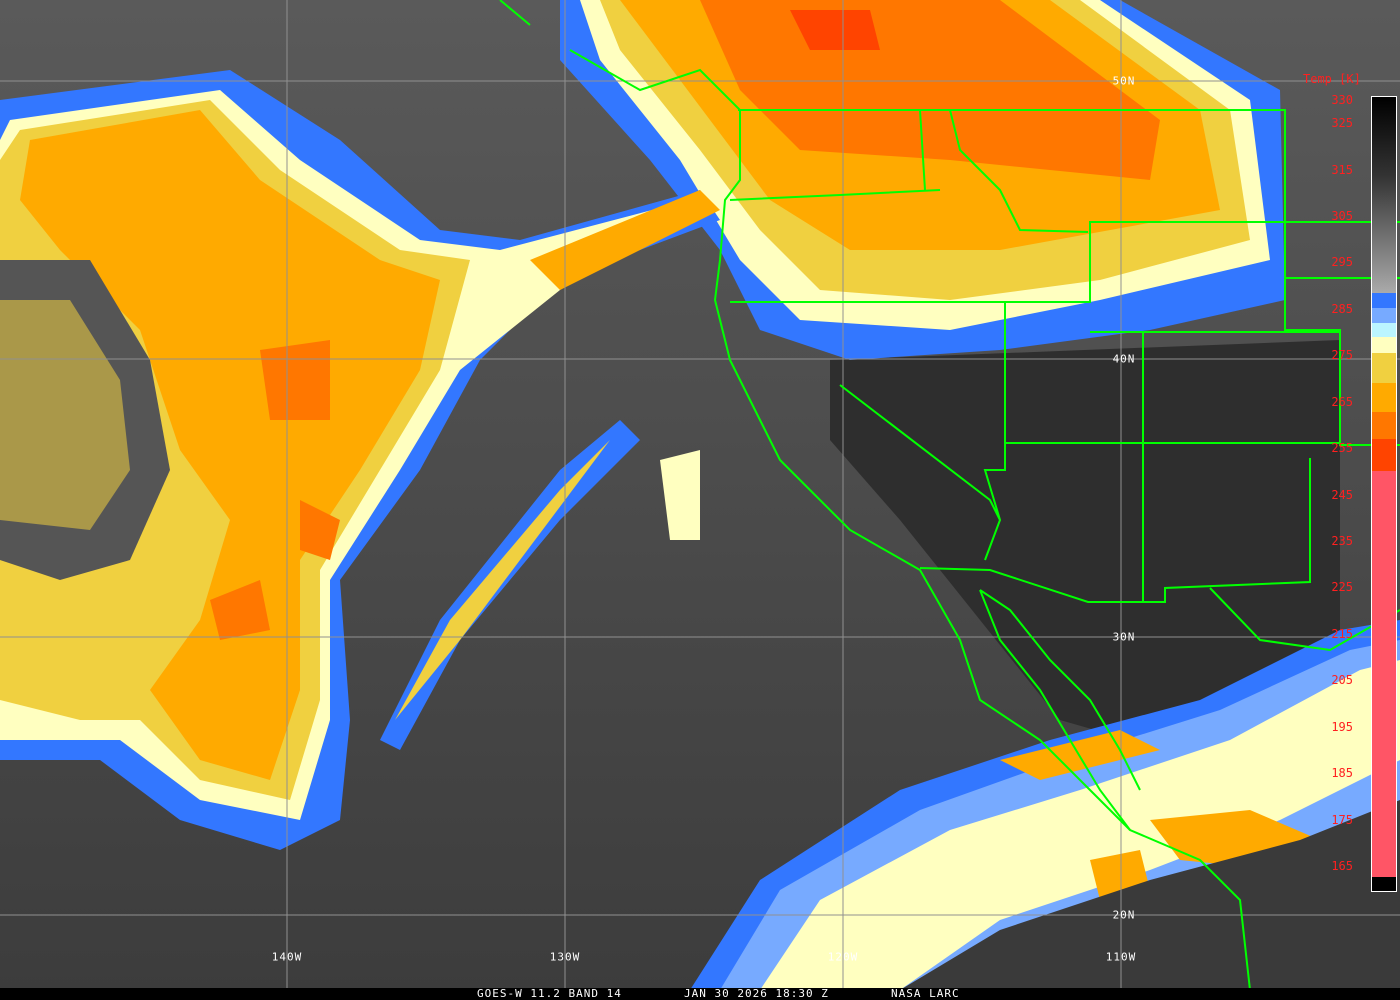 Image resolution: width=1400 pixels, height=1000 pixels. Describe the element at coordinates (1342, 355) in the screenshot. I see `colorbar-tick: 275` at that location.